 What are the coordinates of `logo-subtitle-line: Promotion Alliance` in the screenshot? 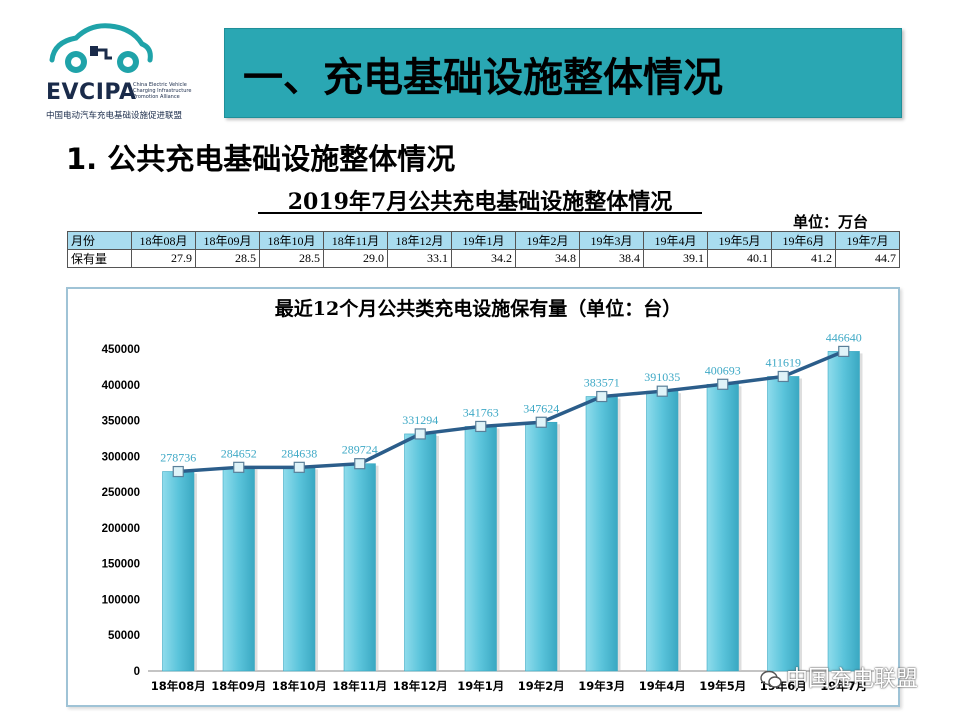 It's located at (156, 97).